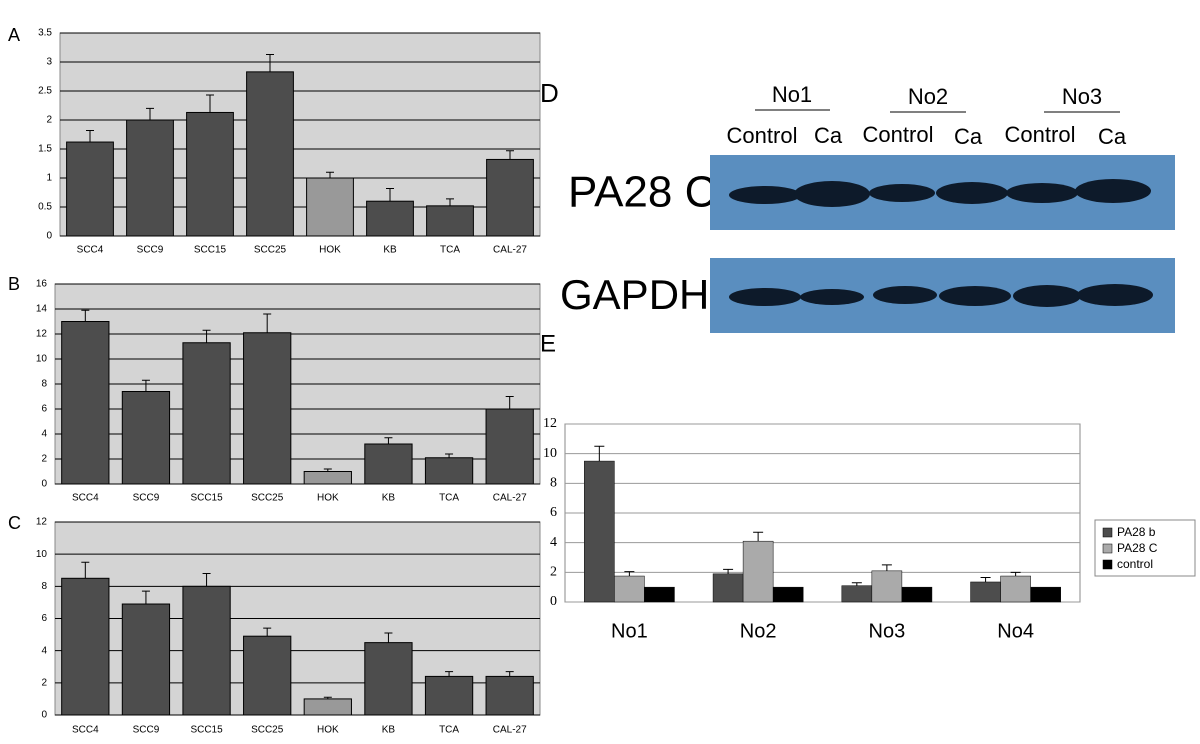 The height and width of the screenshot is (744, 1200). Describe the element at coordinates (14, 35) in the screenshot. I see `panel-label: A` at that location.